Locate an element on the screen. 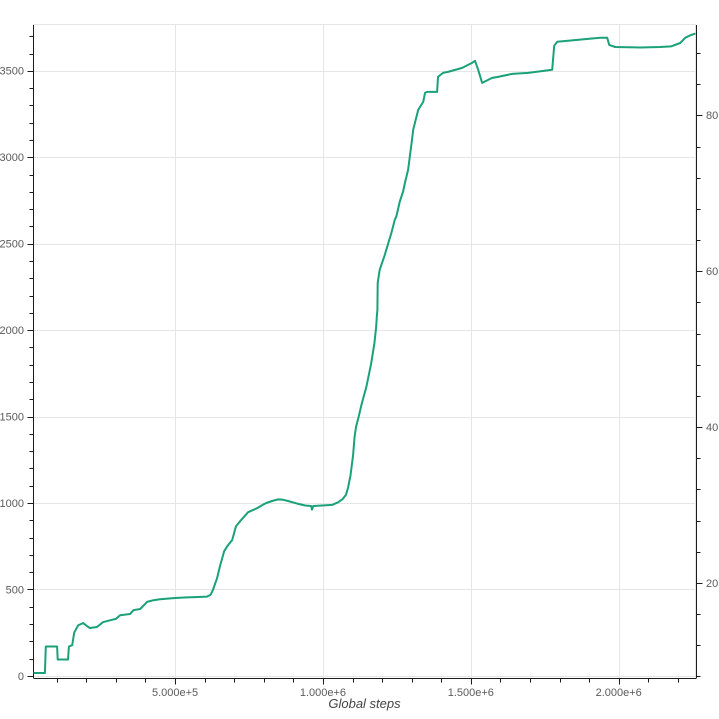 This screenshot has width=719, height=719. y-left-tick-label: 500 is located at coordinates (15, 590).